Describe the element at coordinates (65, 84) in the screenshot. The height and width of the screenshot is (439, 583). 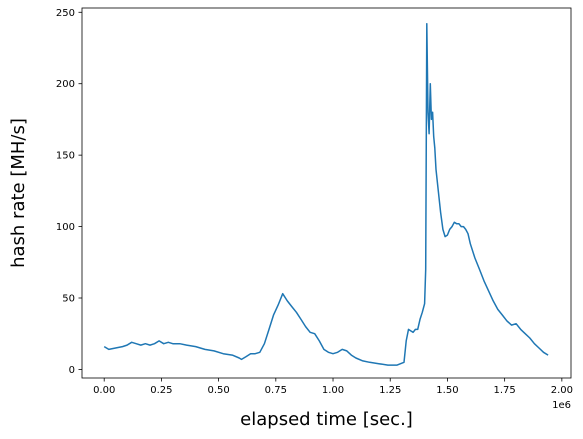
I see `y-tick-label: 200` at that location.